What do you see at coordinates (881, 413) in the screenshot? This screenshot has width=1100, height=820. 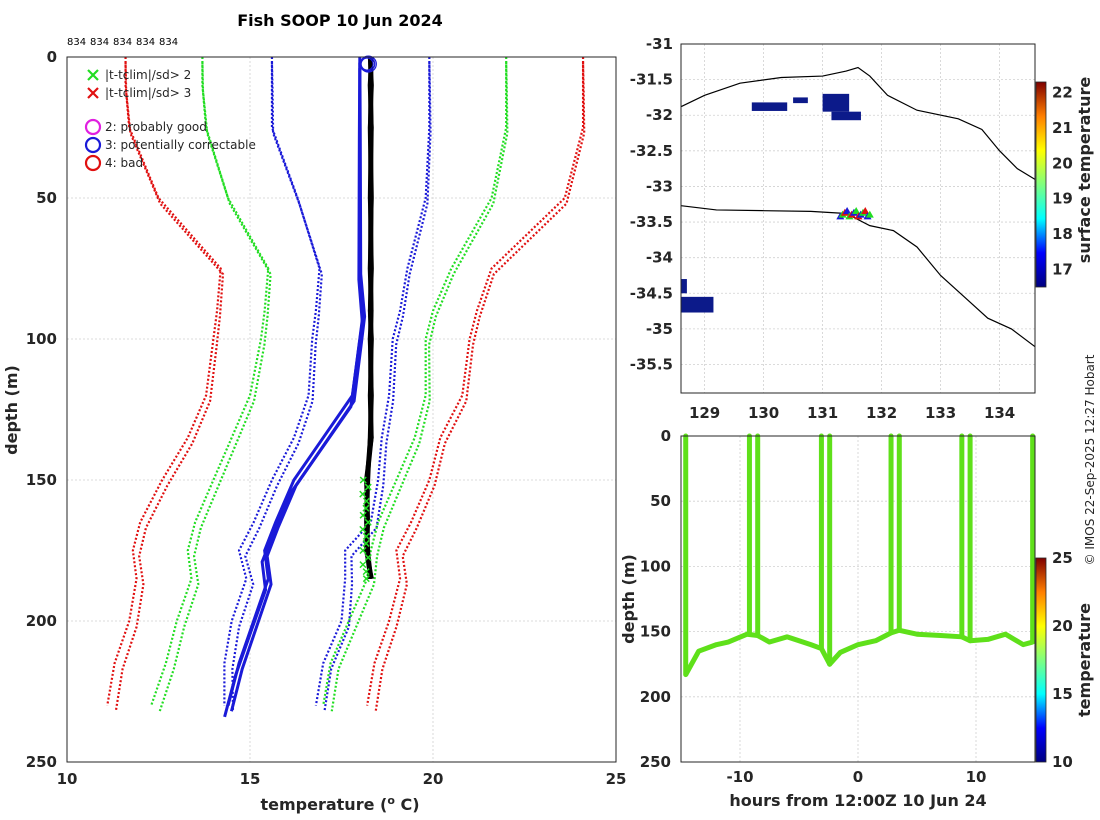 I see `map-xtick-label: 132` at bounding box center [881, 413].